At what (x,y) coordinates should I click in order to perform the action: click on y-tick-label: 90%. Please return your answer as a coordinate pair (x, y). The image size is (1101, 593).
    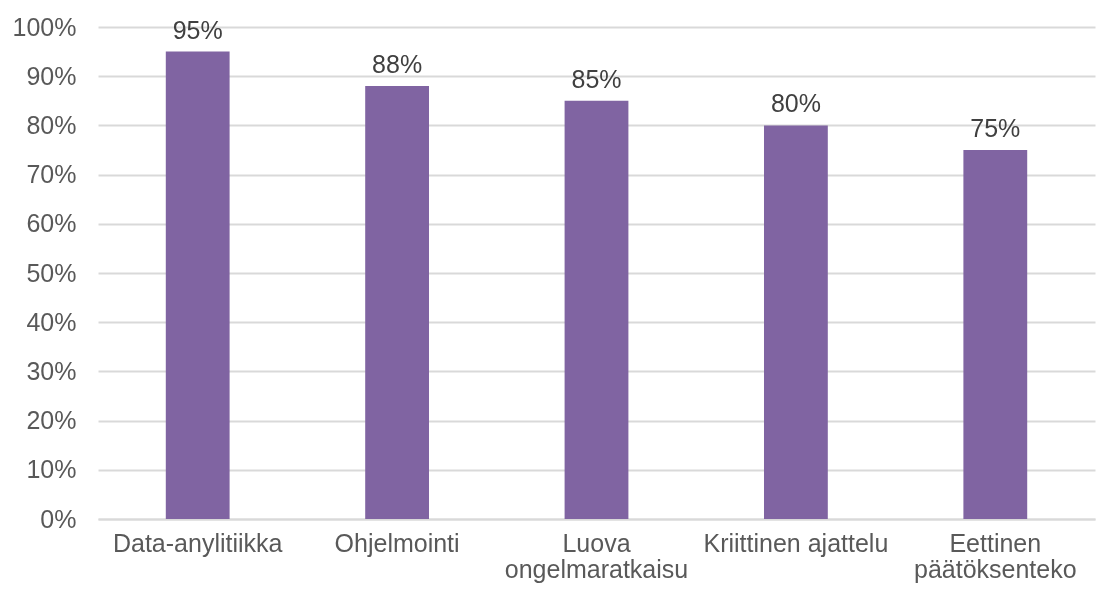
    Looking at the image, I should click on (51, 75).